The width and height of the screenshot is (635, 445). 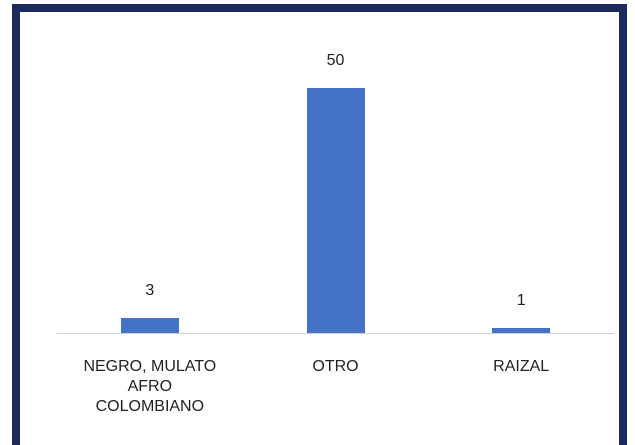 I want to click on data-label: 50, so click(x=335, y=60).